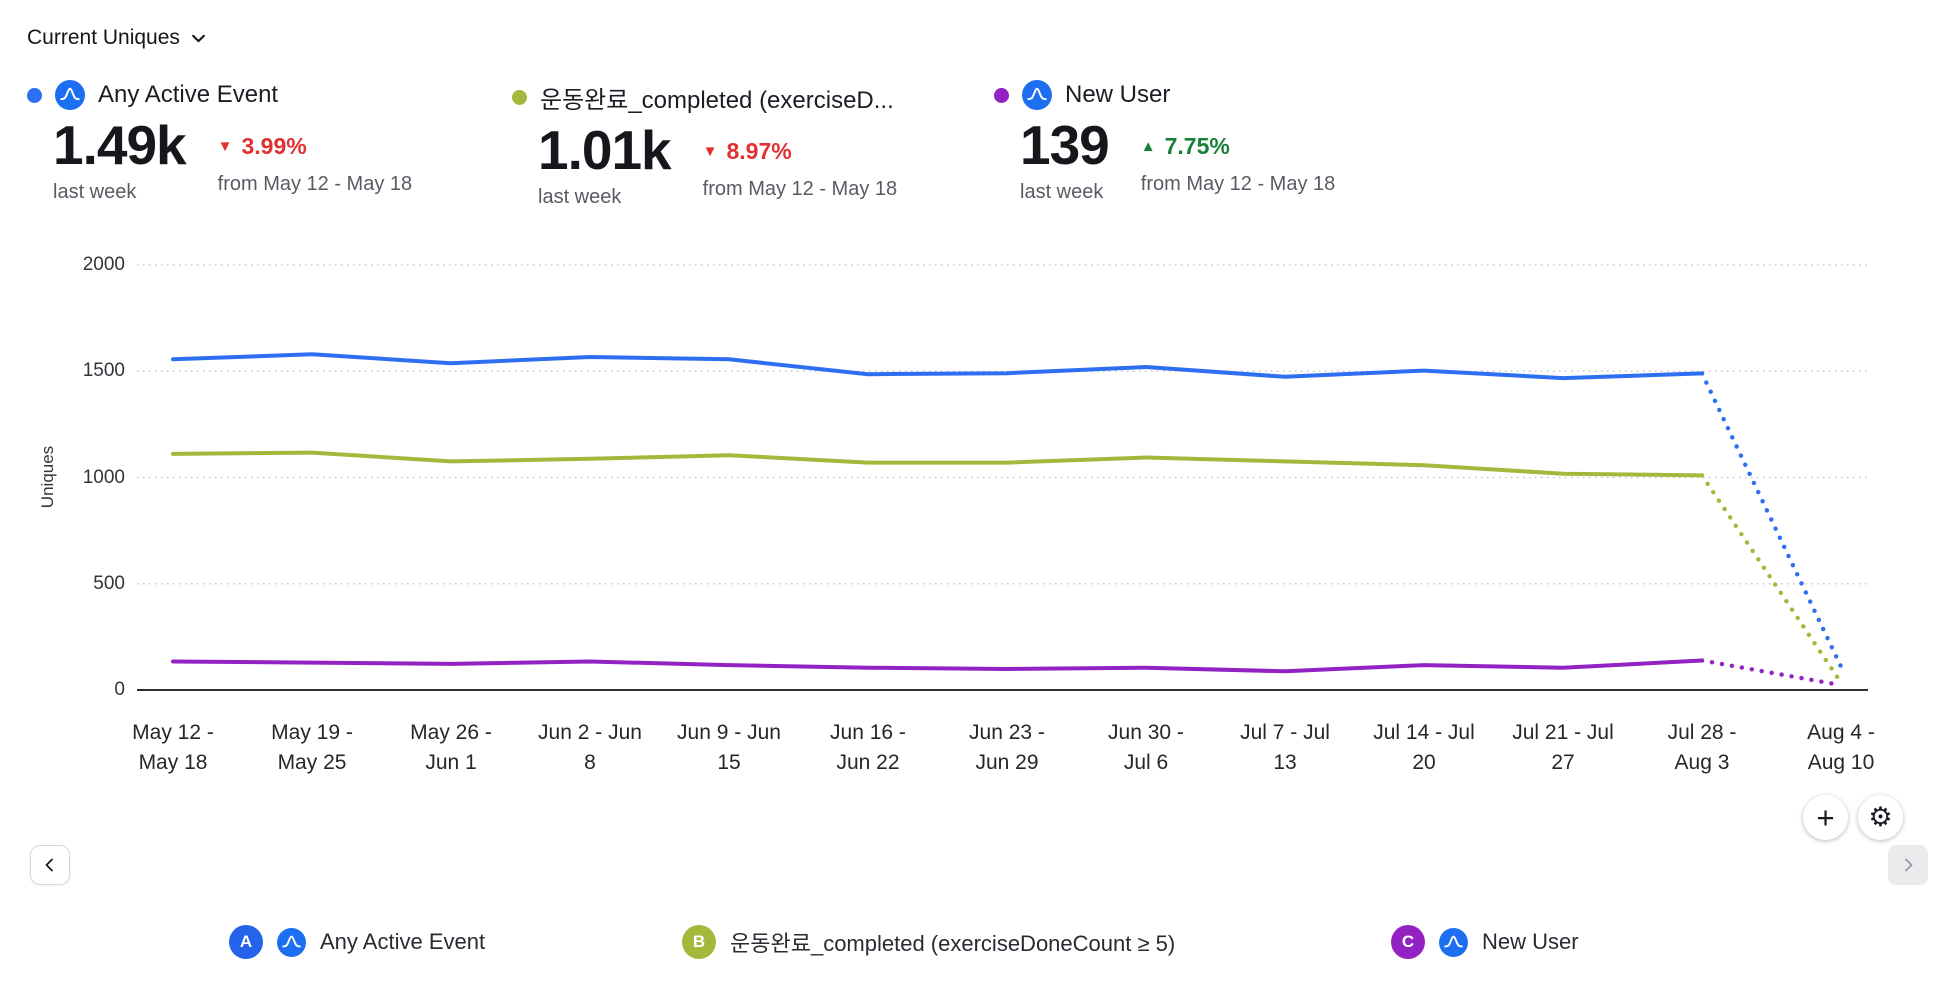 The image size is (1938, 984). I want to click on legend-label: Any Active Event, so click(403, 941).